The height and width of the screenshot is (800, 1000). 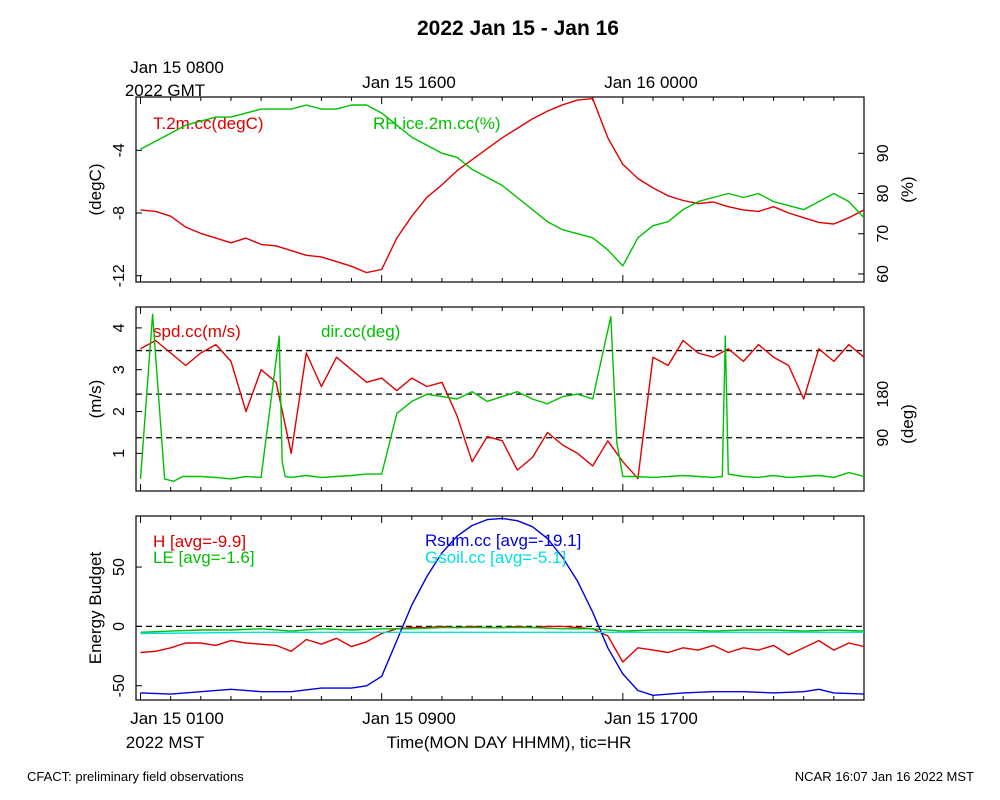 I want to click on bottom-axis-label-0: Jan 15 0100, so click(x=177, y=718).